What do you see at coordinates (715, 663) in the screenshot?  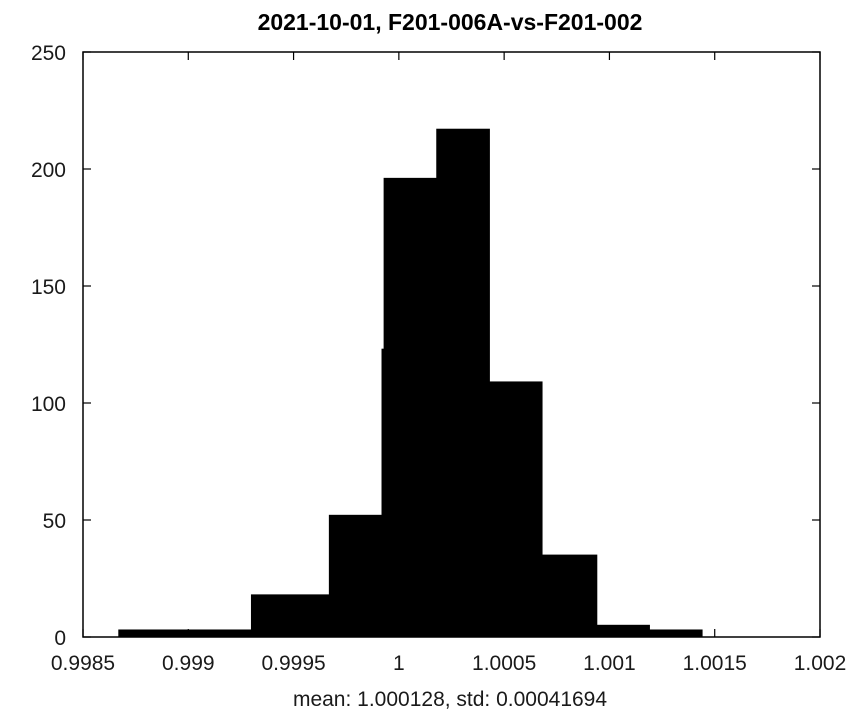 I see `x-tick-label: 1.0015` at bounding box center [715, 663].